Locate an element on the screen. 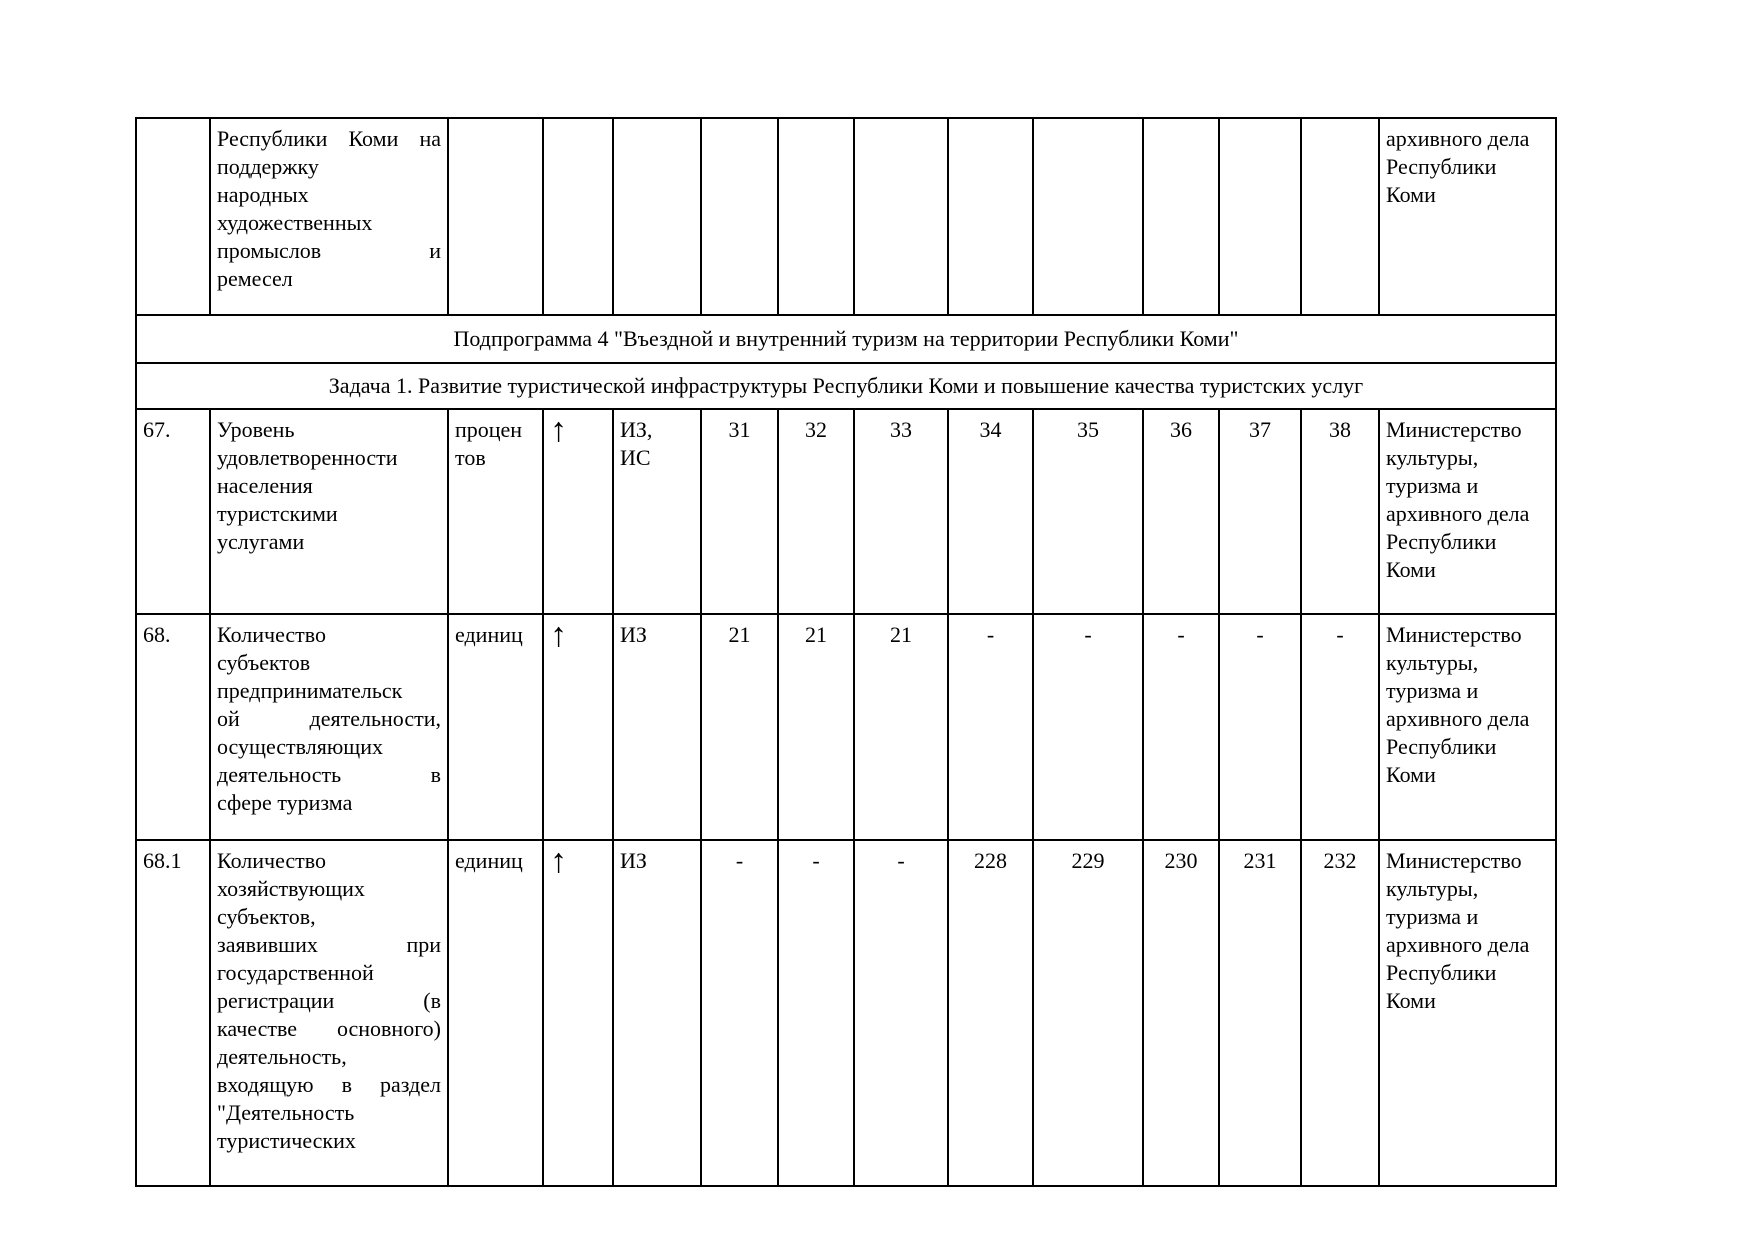 This screenshot has height=1240, width=1754. indicator-name-line: удовлетворенности is located at coordinates (307, 457).